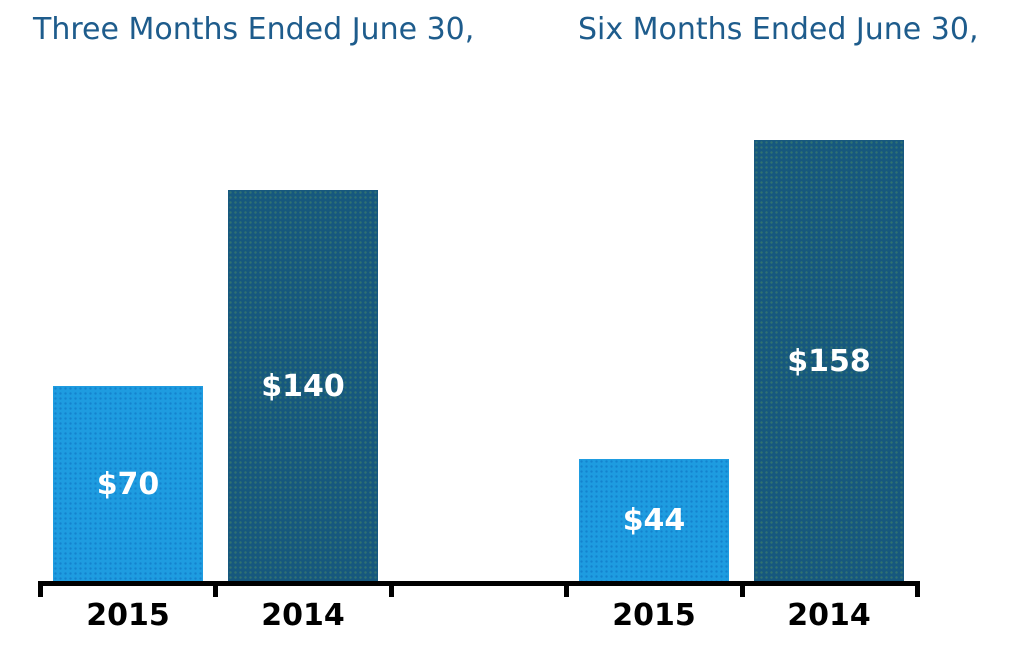 The width and height of the screenshot is (1031, 659). I want to click on chart-title-six-months: Six Months Ended June 30,, so click(778, 29).